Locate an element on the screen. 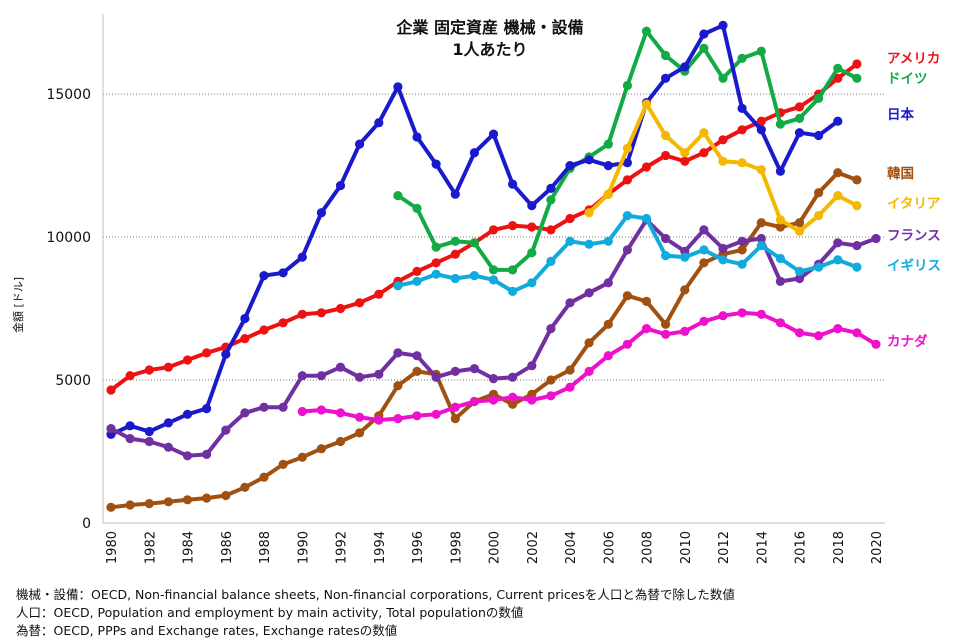 This screenshot has width=978, height=639. data-point-germany-2011 is located at coordinates (704, 48).